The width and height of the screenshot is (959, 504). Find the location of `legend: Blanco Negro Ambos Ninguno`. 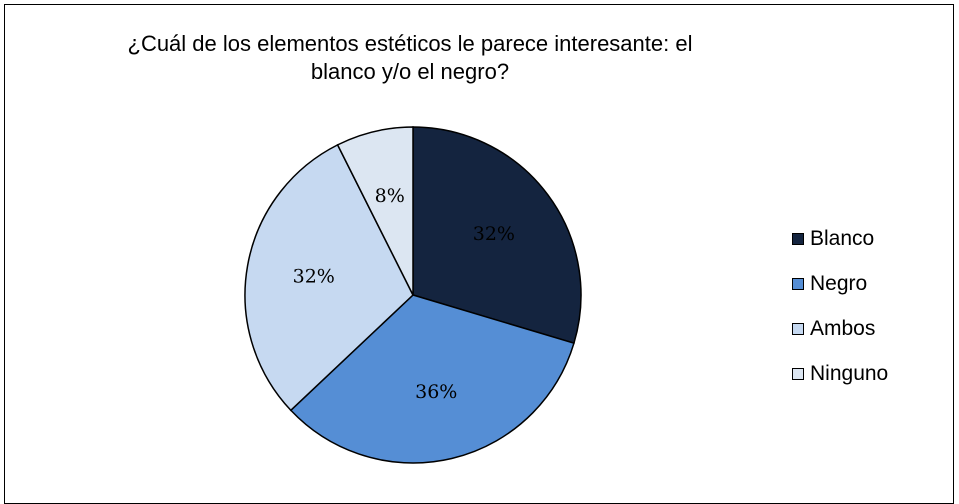

legend: Blanco Negro Ambos Ninguno is located at coordinates (840, 306).